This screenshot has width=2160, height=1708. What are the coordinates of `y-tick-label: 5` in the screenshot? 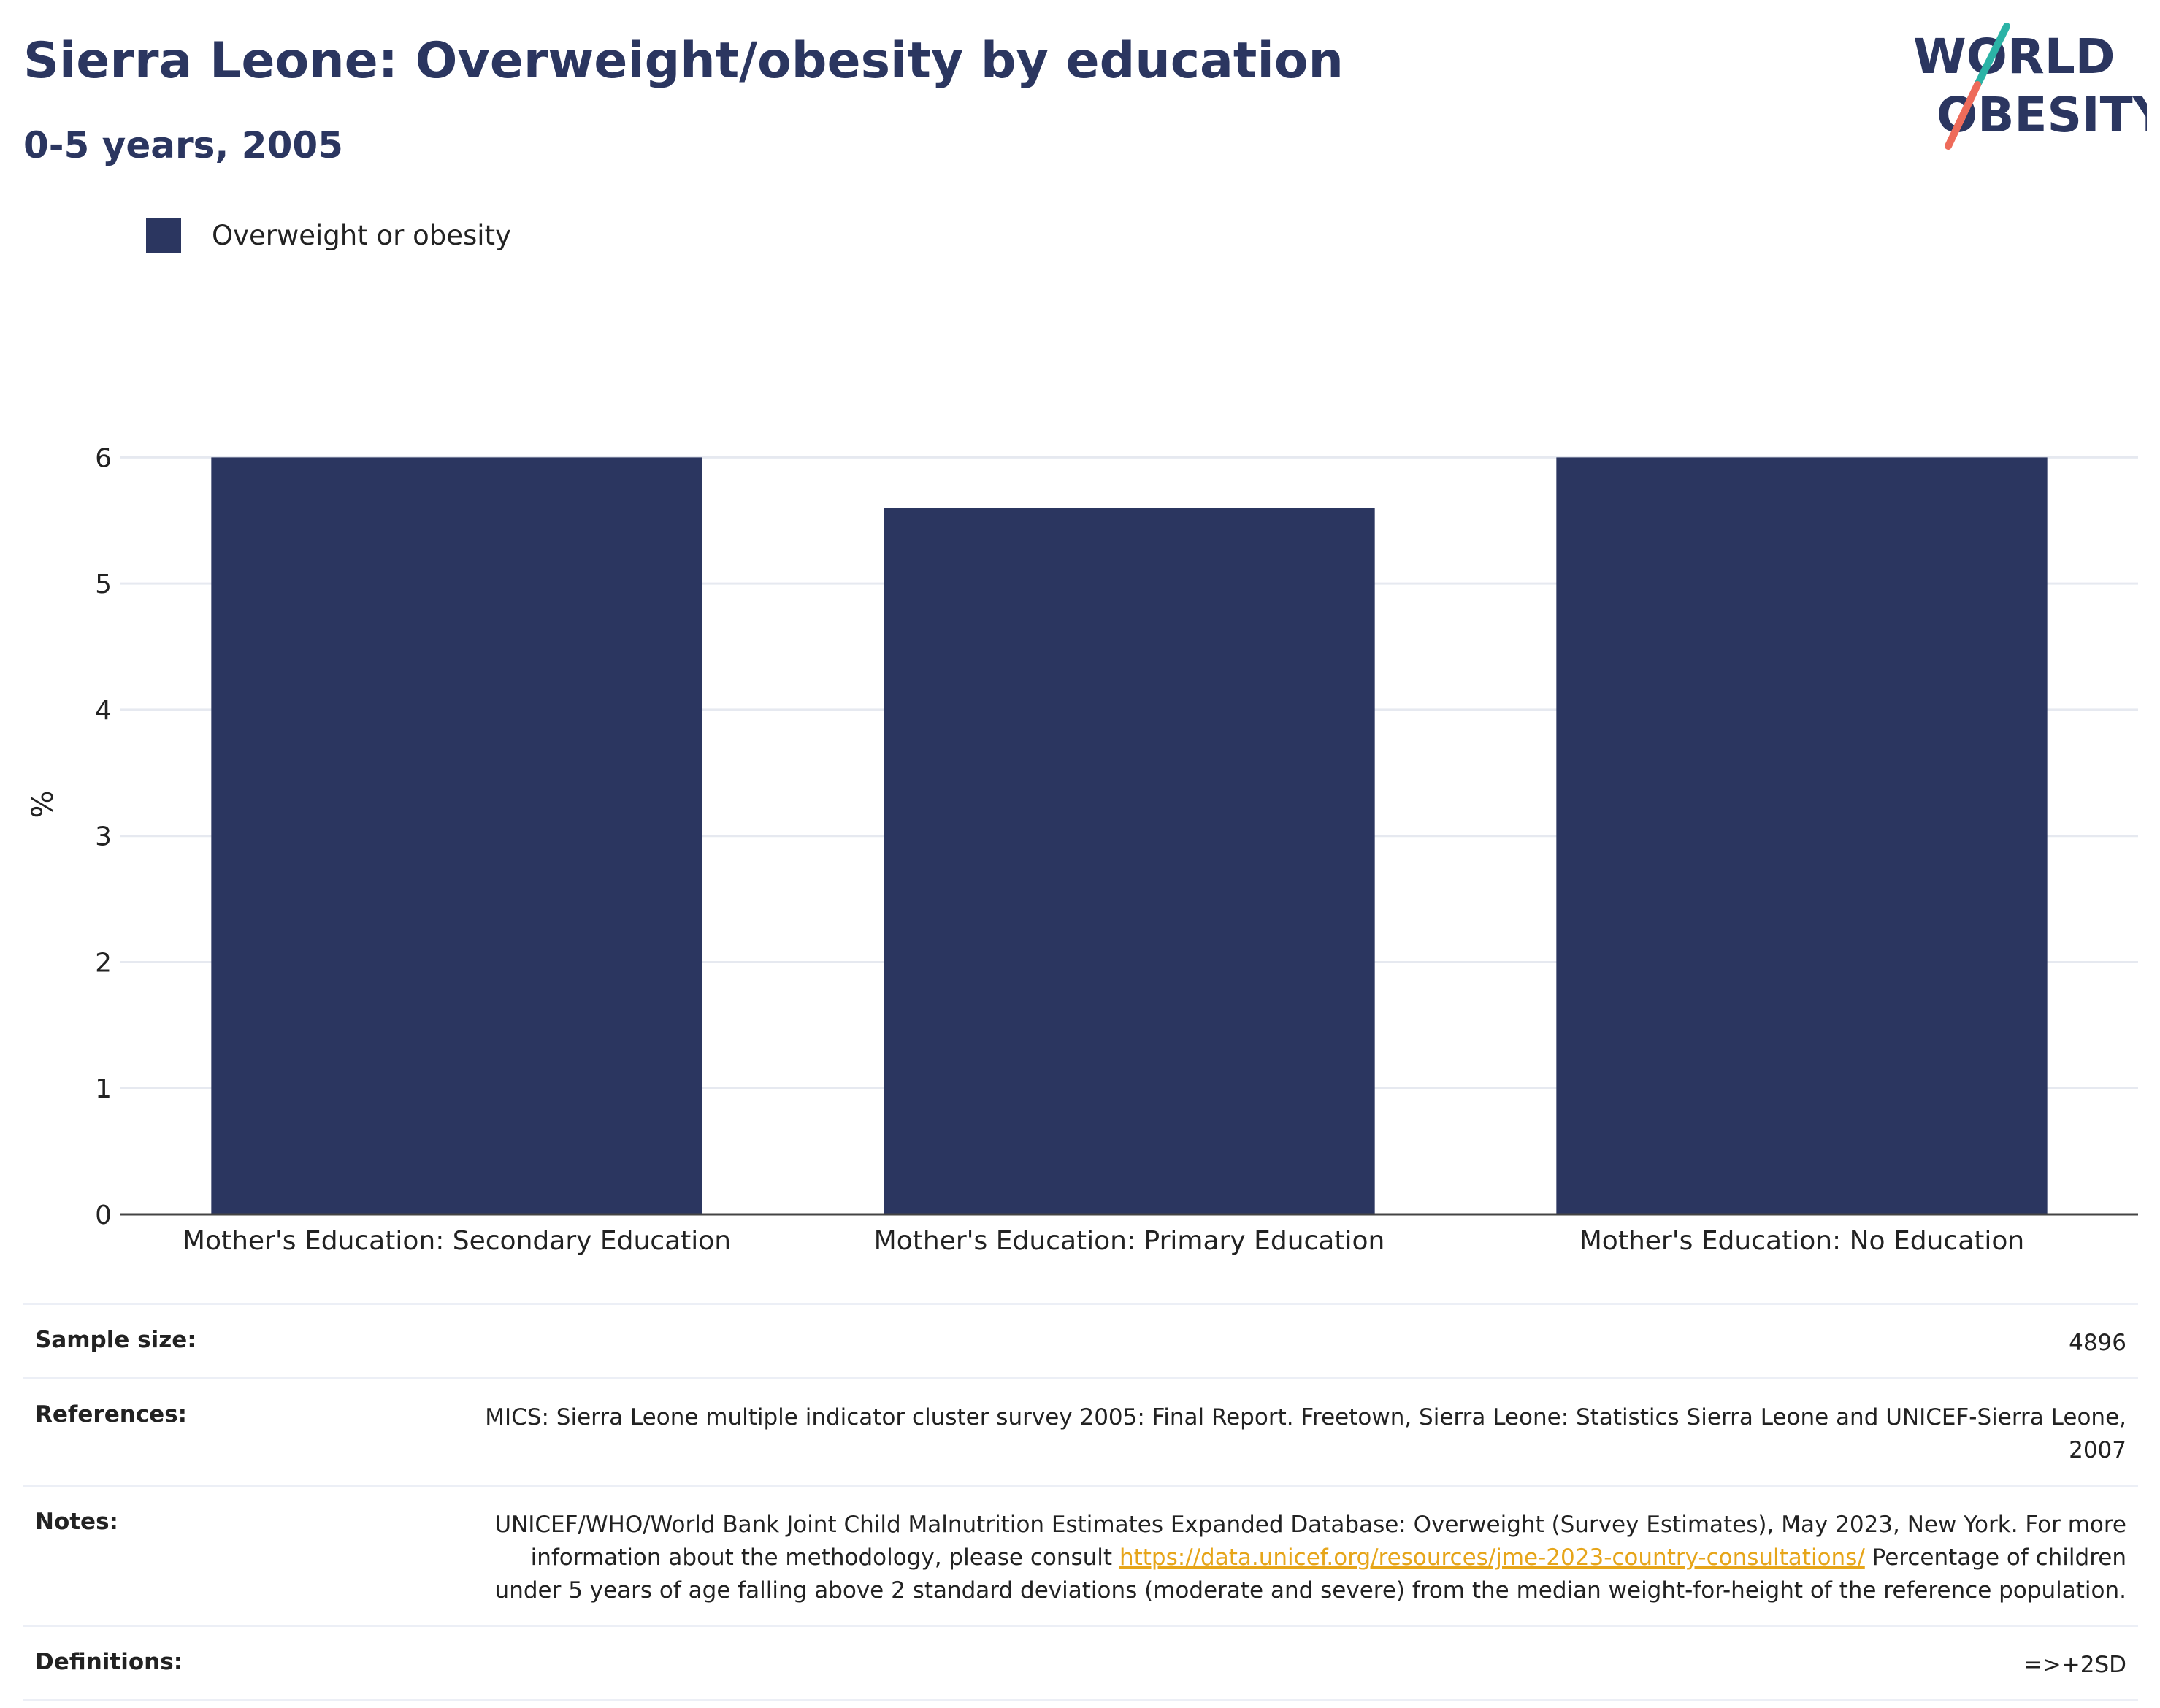 It's located at (103, 585).